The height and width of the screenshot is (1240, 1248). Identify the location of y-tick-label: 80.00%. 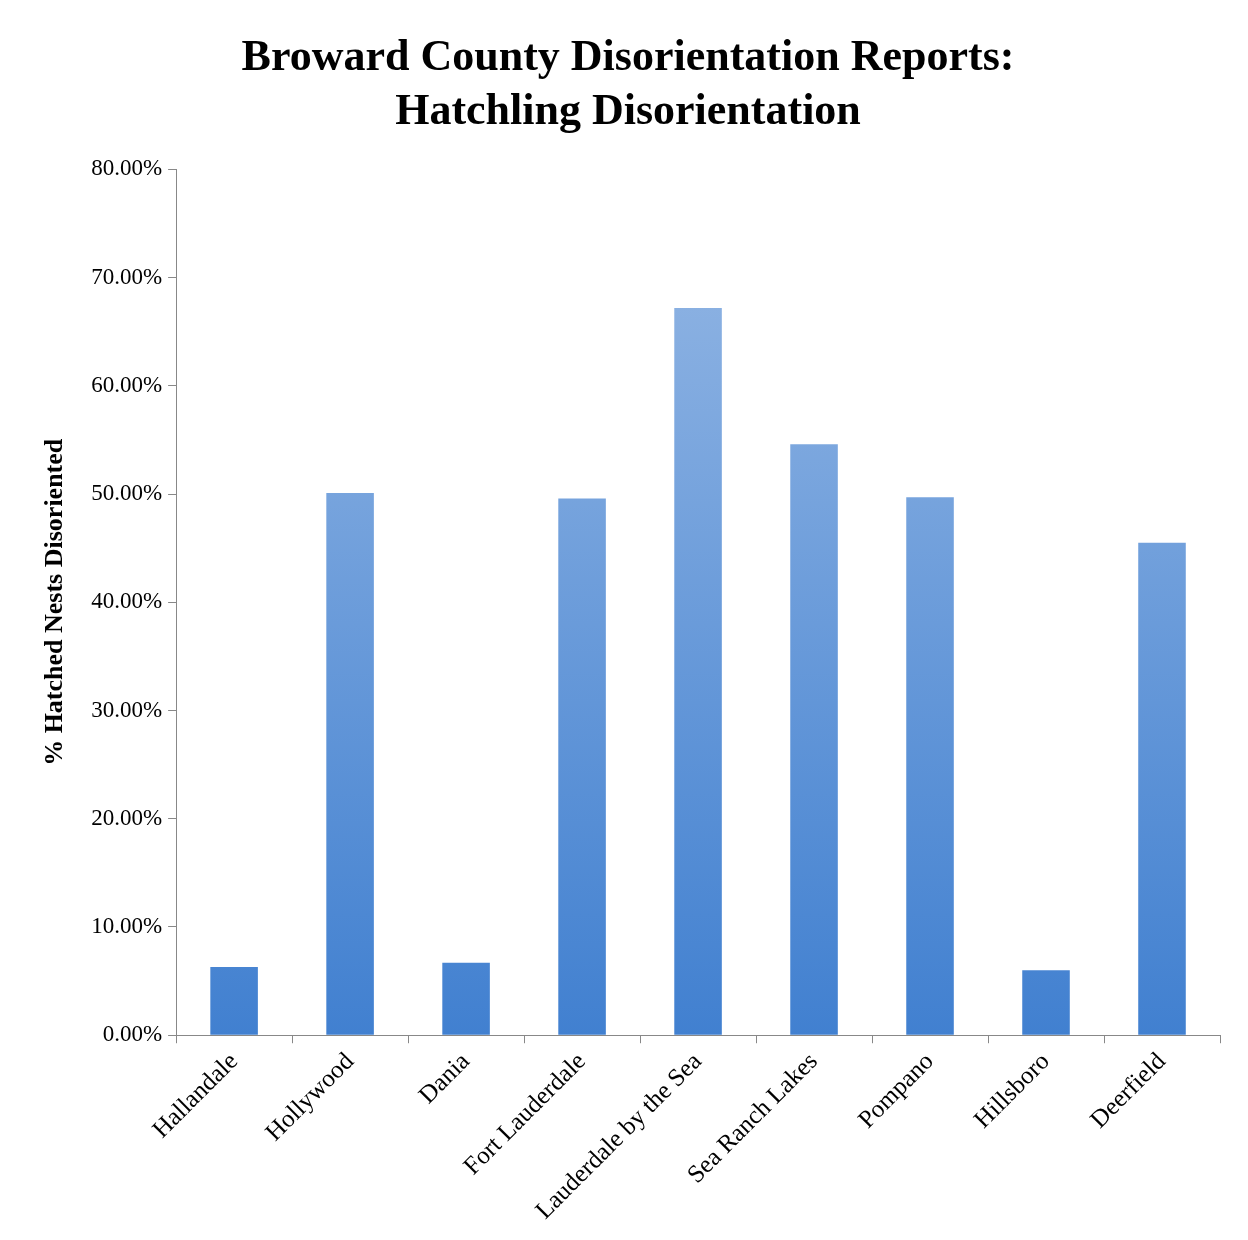
(127, 168).